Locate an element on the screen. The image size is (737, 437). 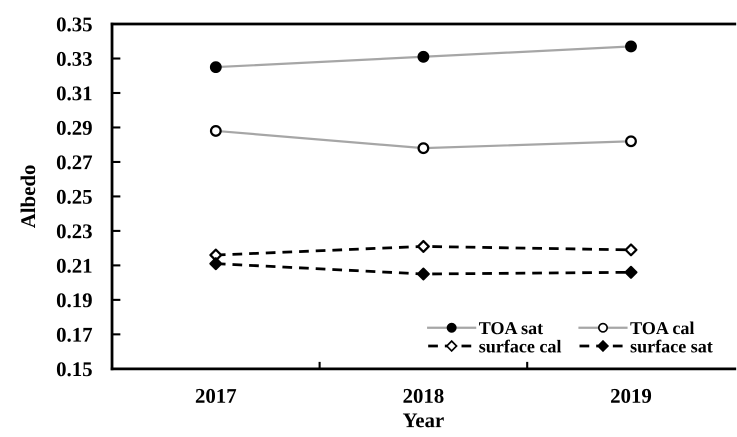
y-tick-label: 0.27 is located at coordinates (74, 162).